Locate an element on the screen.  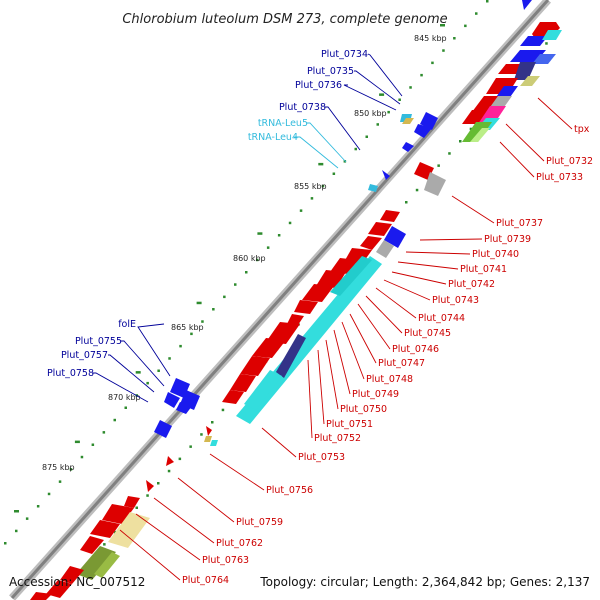
gene-label: Plut_0734 is located at coordinates (344, 54).